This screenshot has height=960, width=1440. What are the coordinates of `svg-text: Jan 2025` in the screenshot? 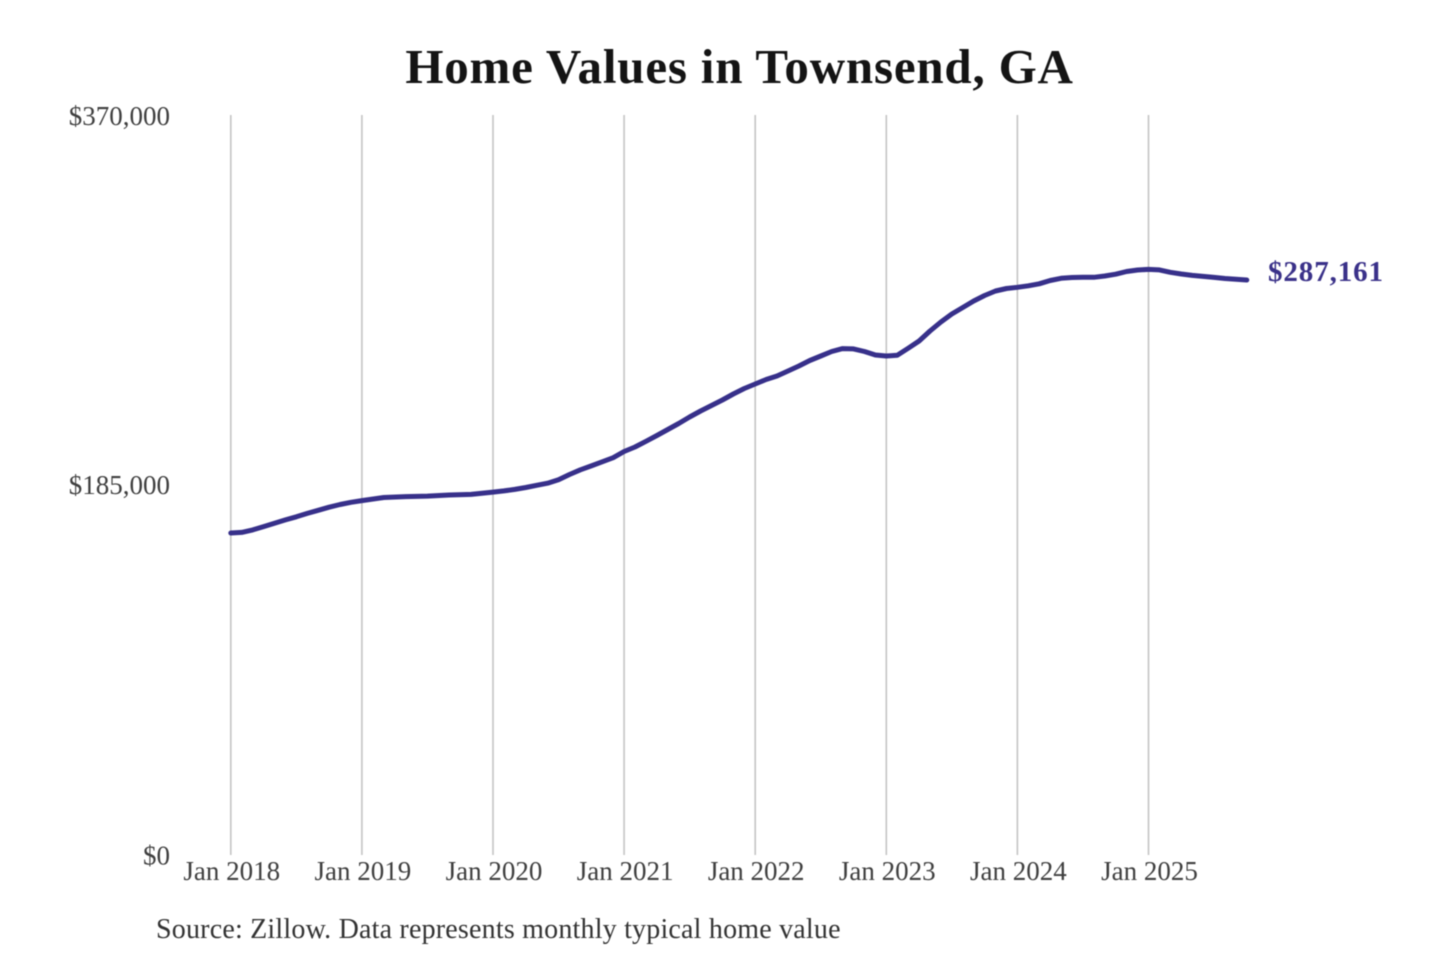 It's located at (1149, 871).